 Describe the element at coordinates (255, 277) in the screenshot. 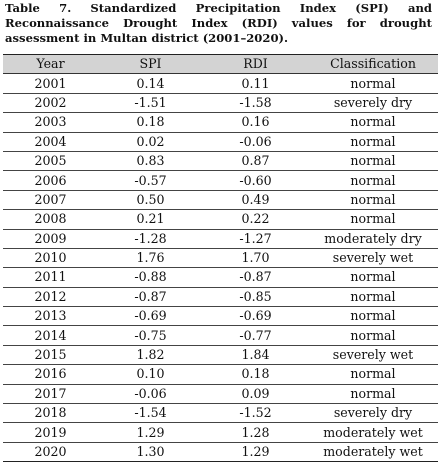

I see `rdi-cell: -0.87` at that location.